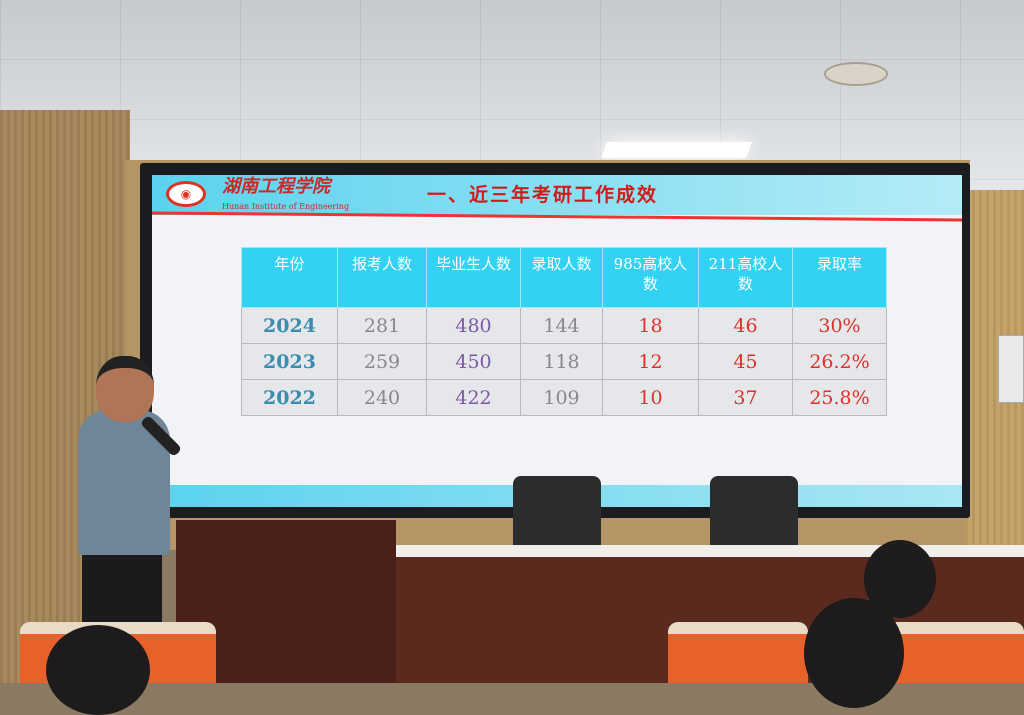 The height and width of the screenshot is (715, 1024). I want to click on cell: 2024, so click(289, 325).